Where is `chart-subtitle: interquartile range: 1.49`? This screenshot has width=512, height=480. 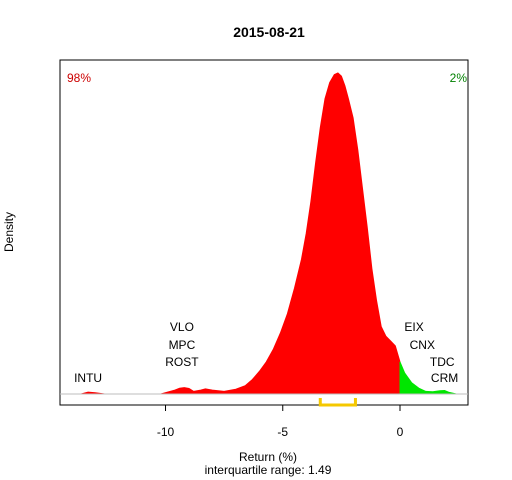 chart-subtitle: interquartile range: 1.49 is located at coordinates (268, 470).